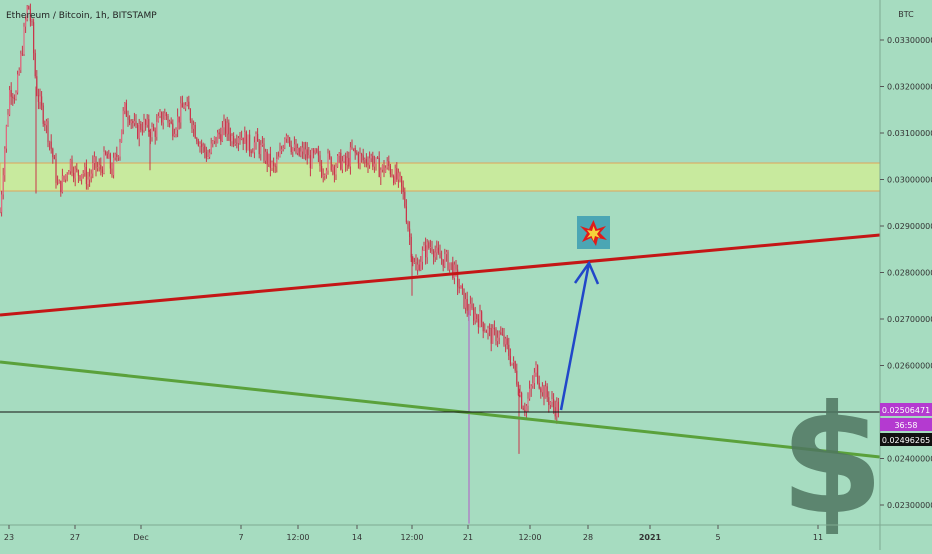 The width and height of the screenshot is (932, 554). I want to click on x-tick-label: 5, so click(717, 537).